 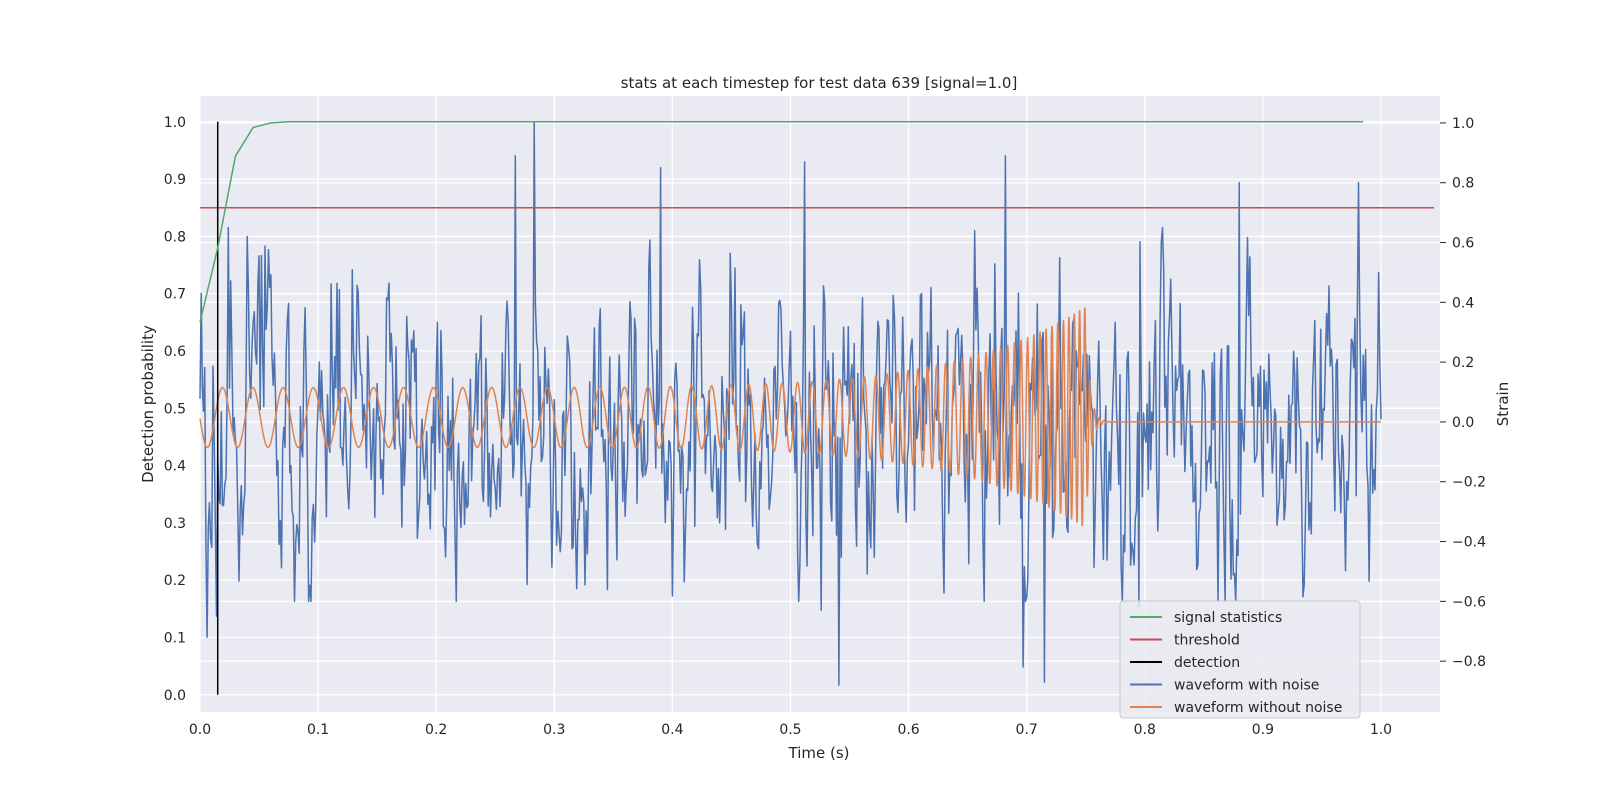 What do you see at coordinates (1469, 662) in the screenshot?
I see `y-tick-label-right: −0.8` at bounding box center [1469, 662].